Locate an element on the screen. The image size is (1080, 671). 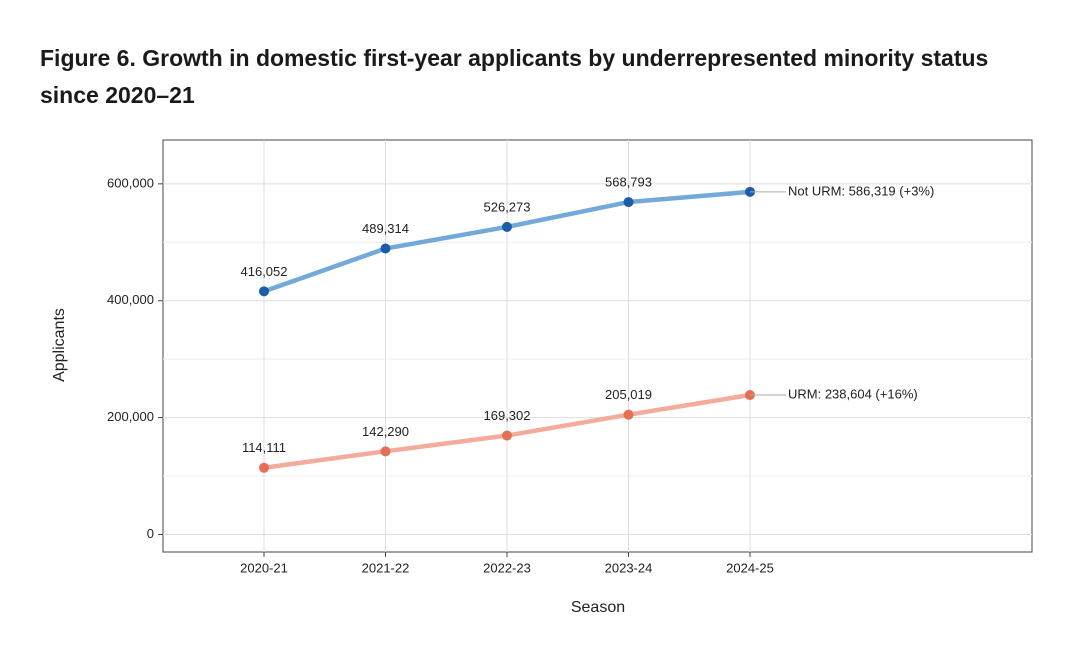
data-label: 114,111 is located at coordinates (264, 447).